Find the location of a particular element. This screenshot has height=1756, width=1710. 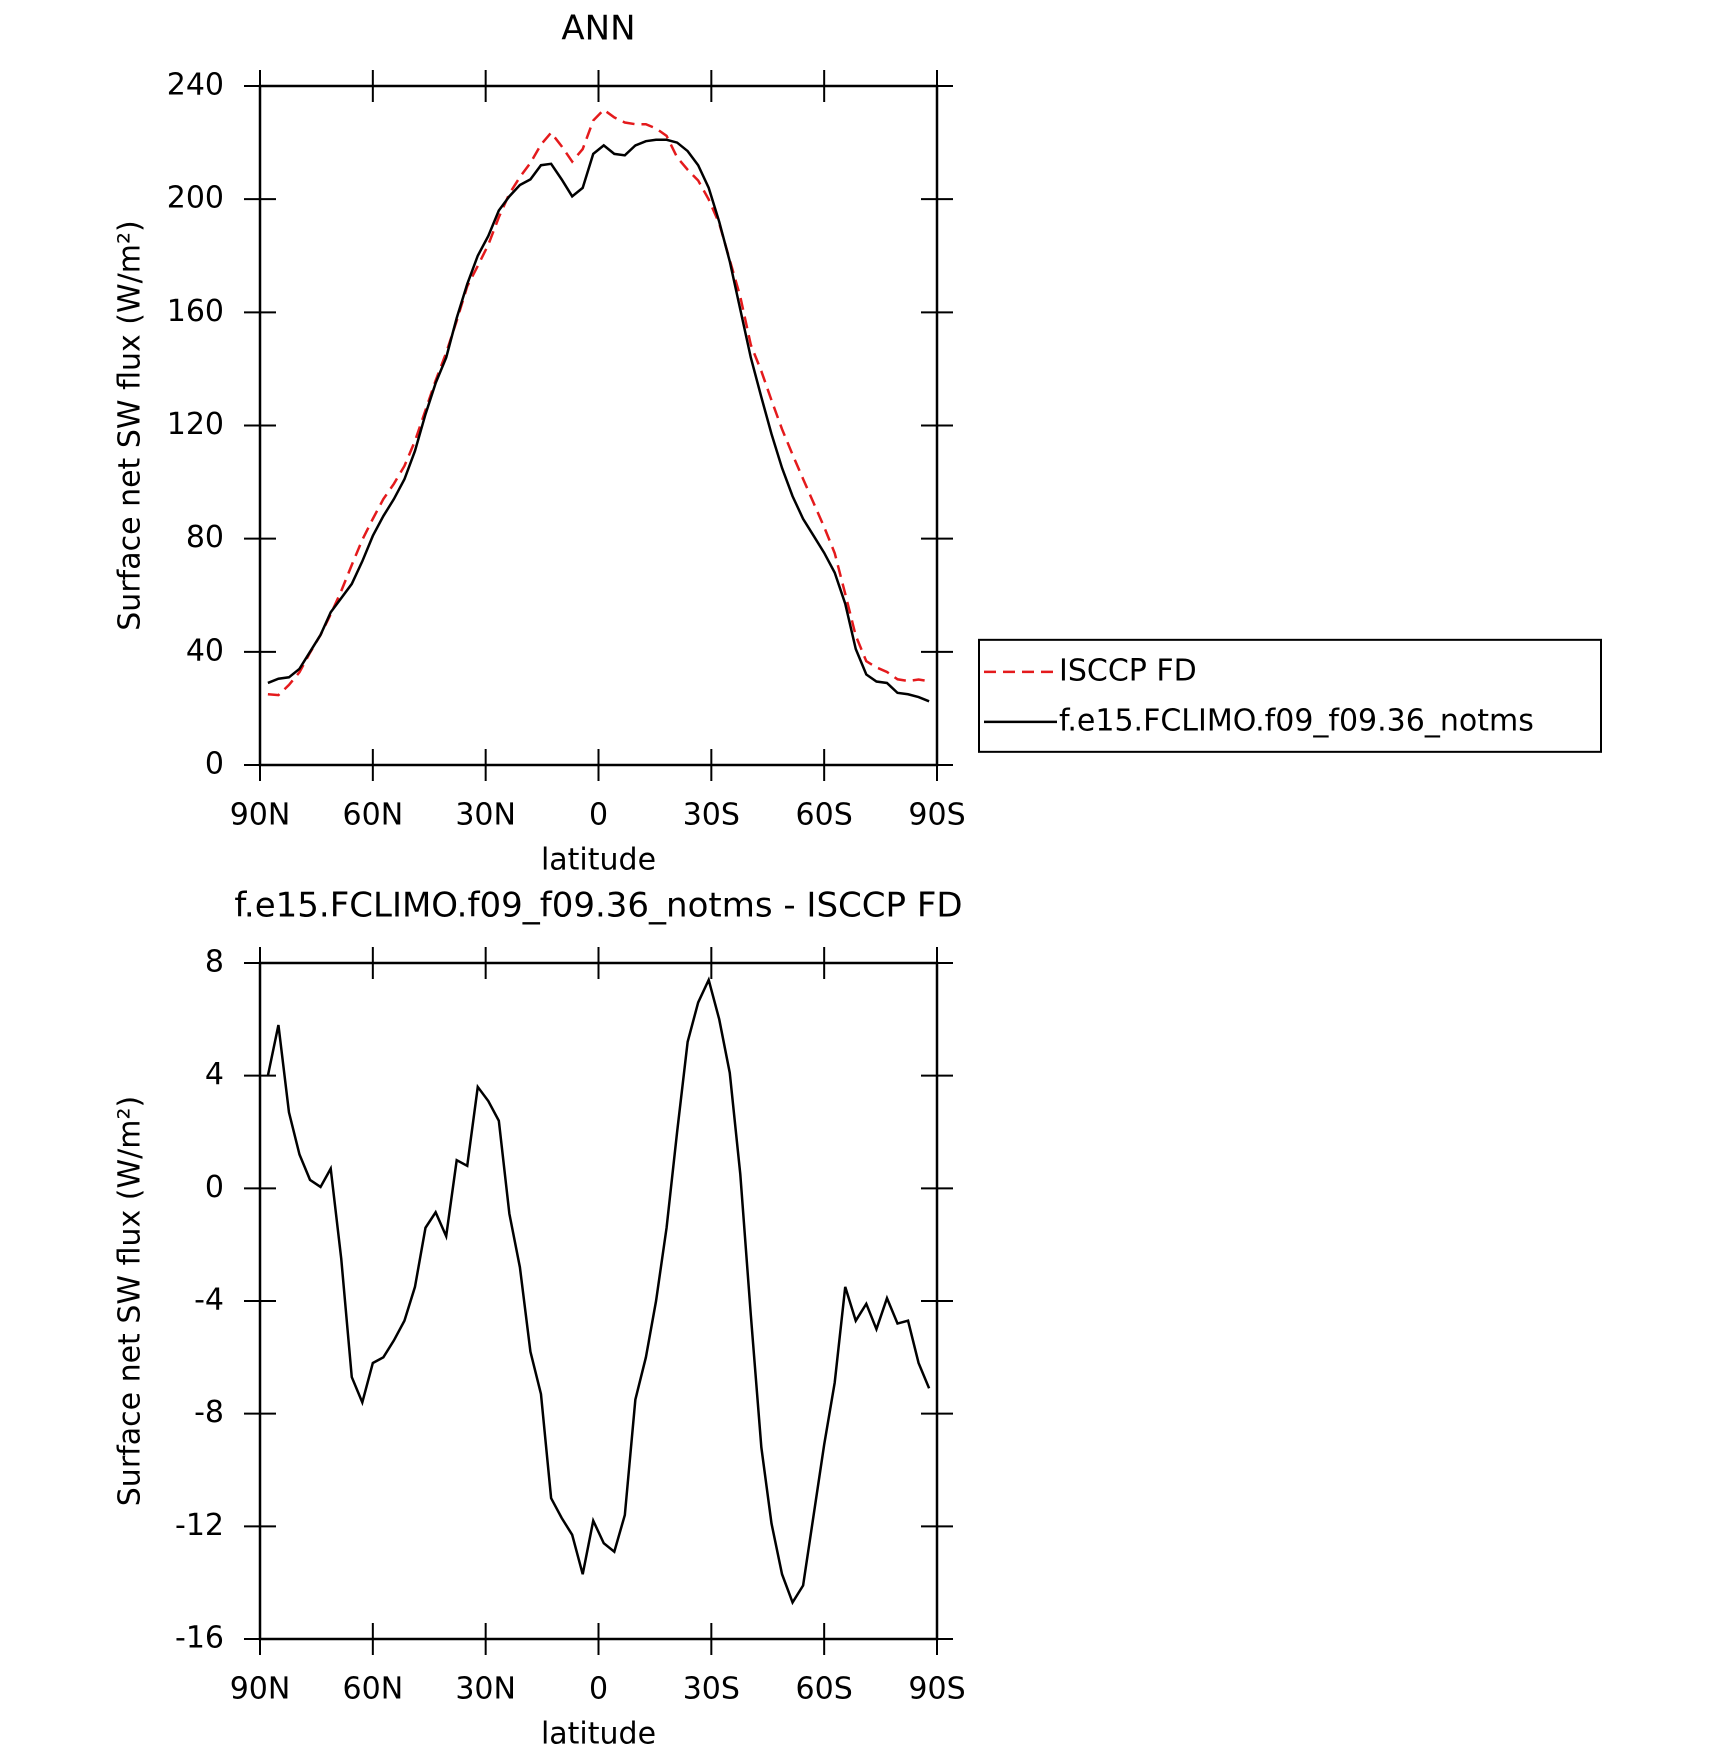

y-tick-label: 40 is located at coordinates (205, 650).